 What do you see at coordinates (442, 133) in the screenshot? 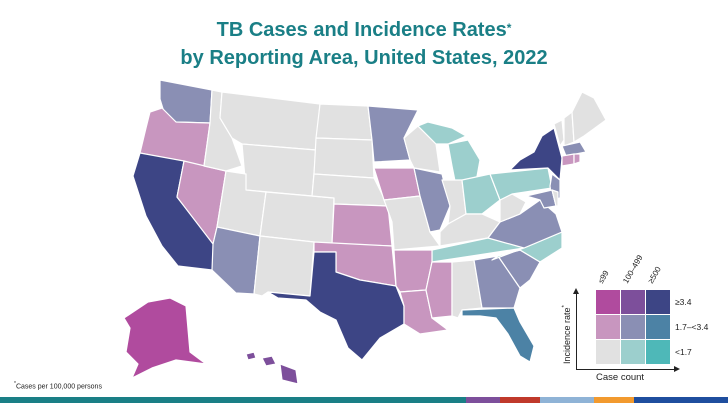
I see `state-michigan-upper` at bounding box center [442, 133].